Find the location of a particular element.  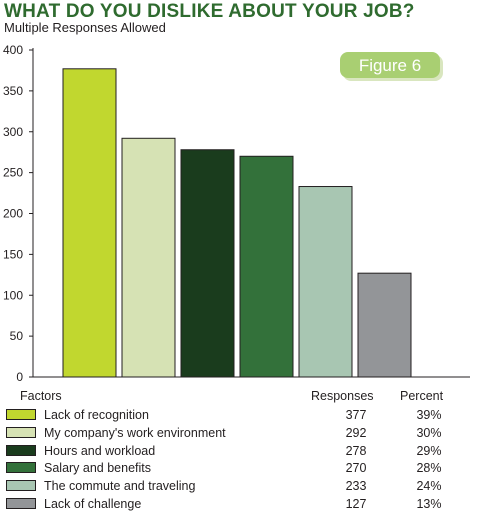

legend-row: Hours and workload 278 29% is located at coordinates (246, 451).